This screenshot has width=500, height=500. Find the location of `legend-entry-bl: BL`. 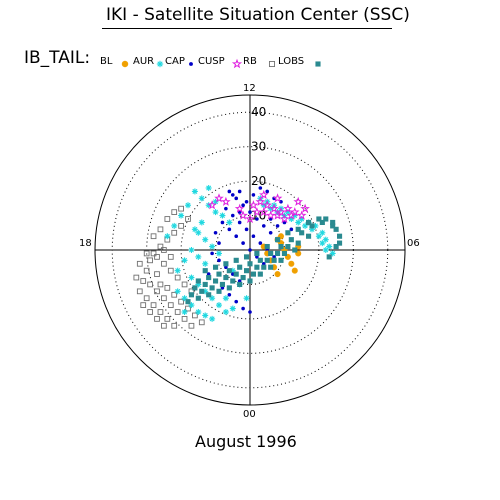

legend-entry-bl: BL is located at coordinates (106, 61).